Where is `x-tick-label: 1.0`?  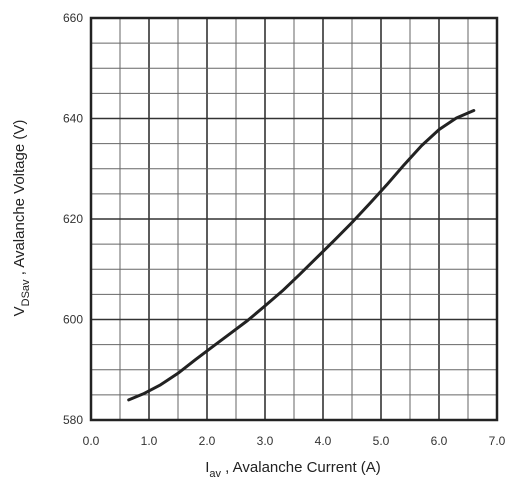 x-tick-label: 1.0 is located at coordinates (149, 441).